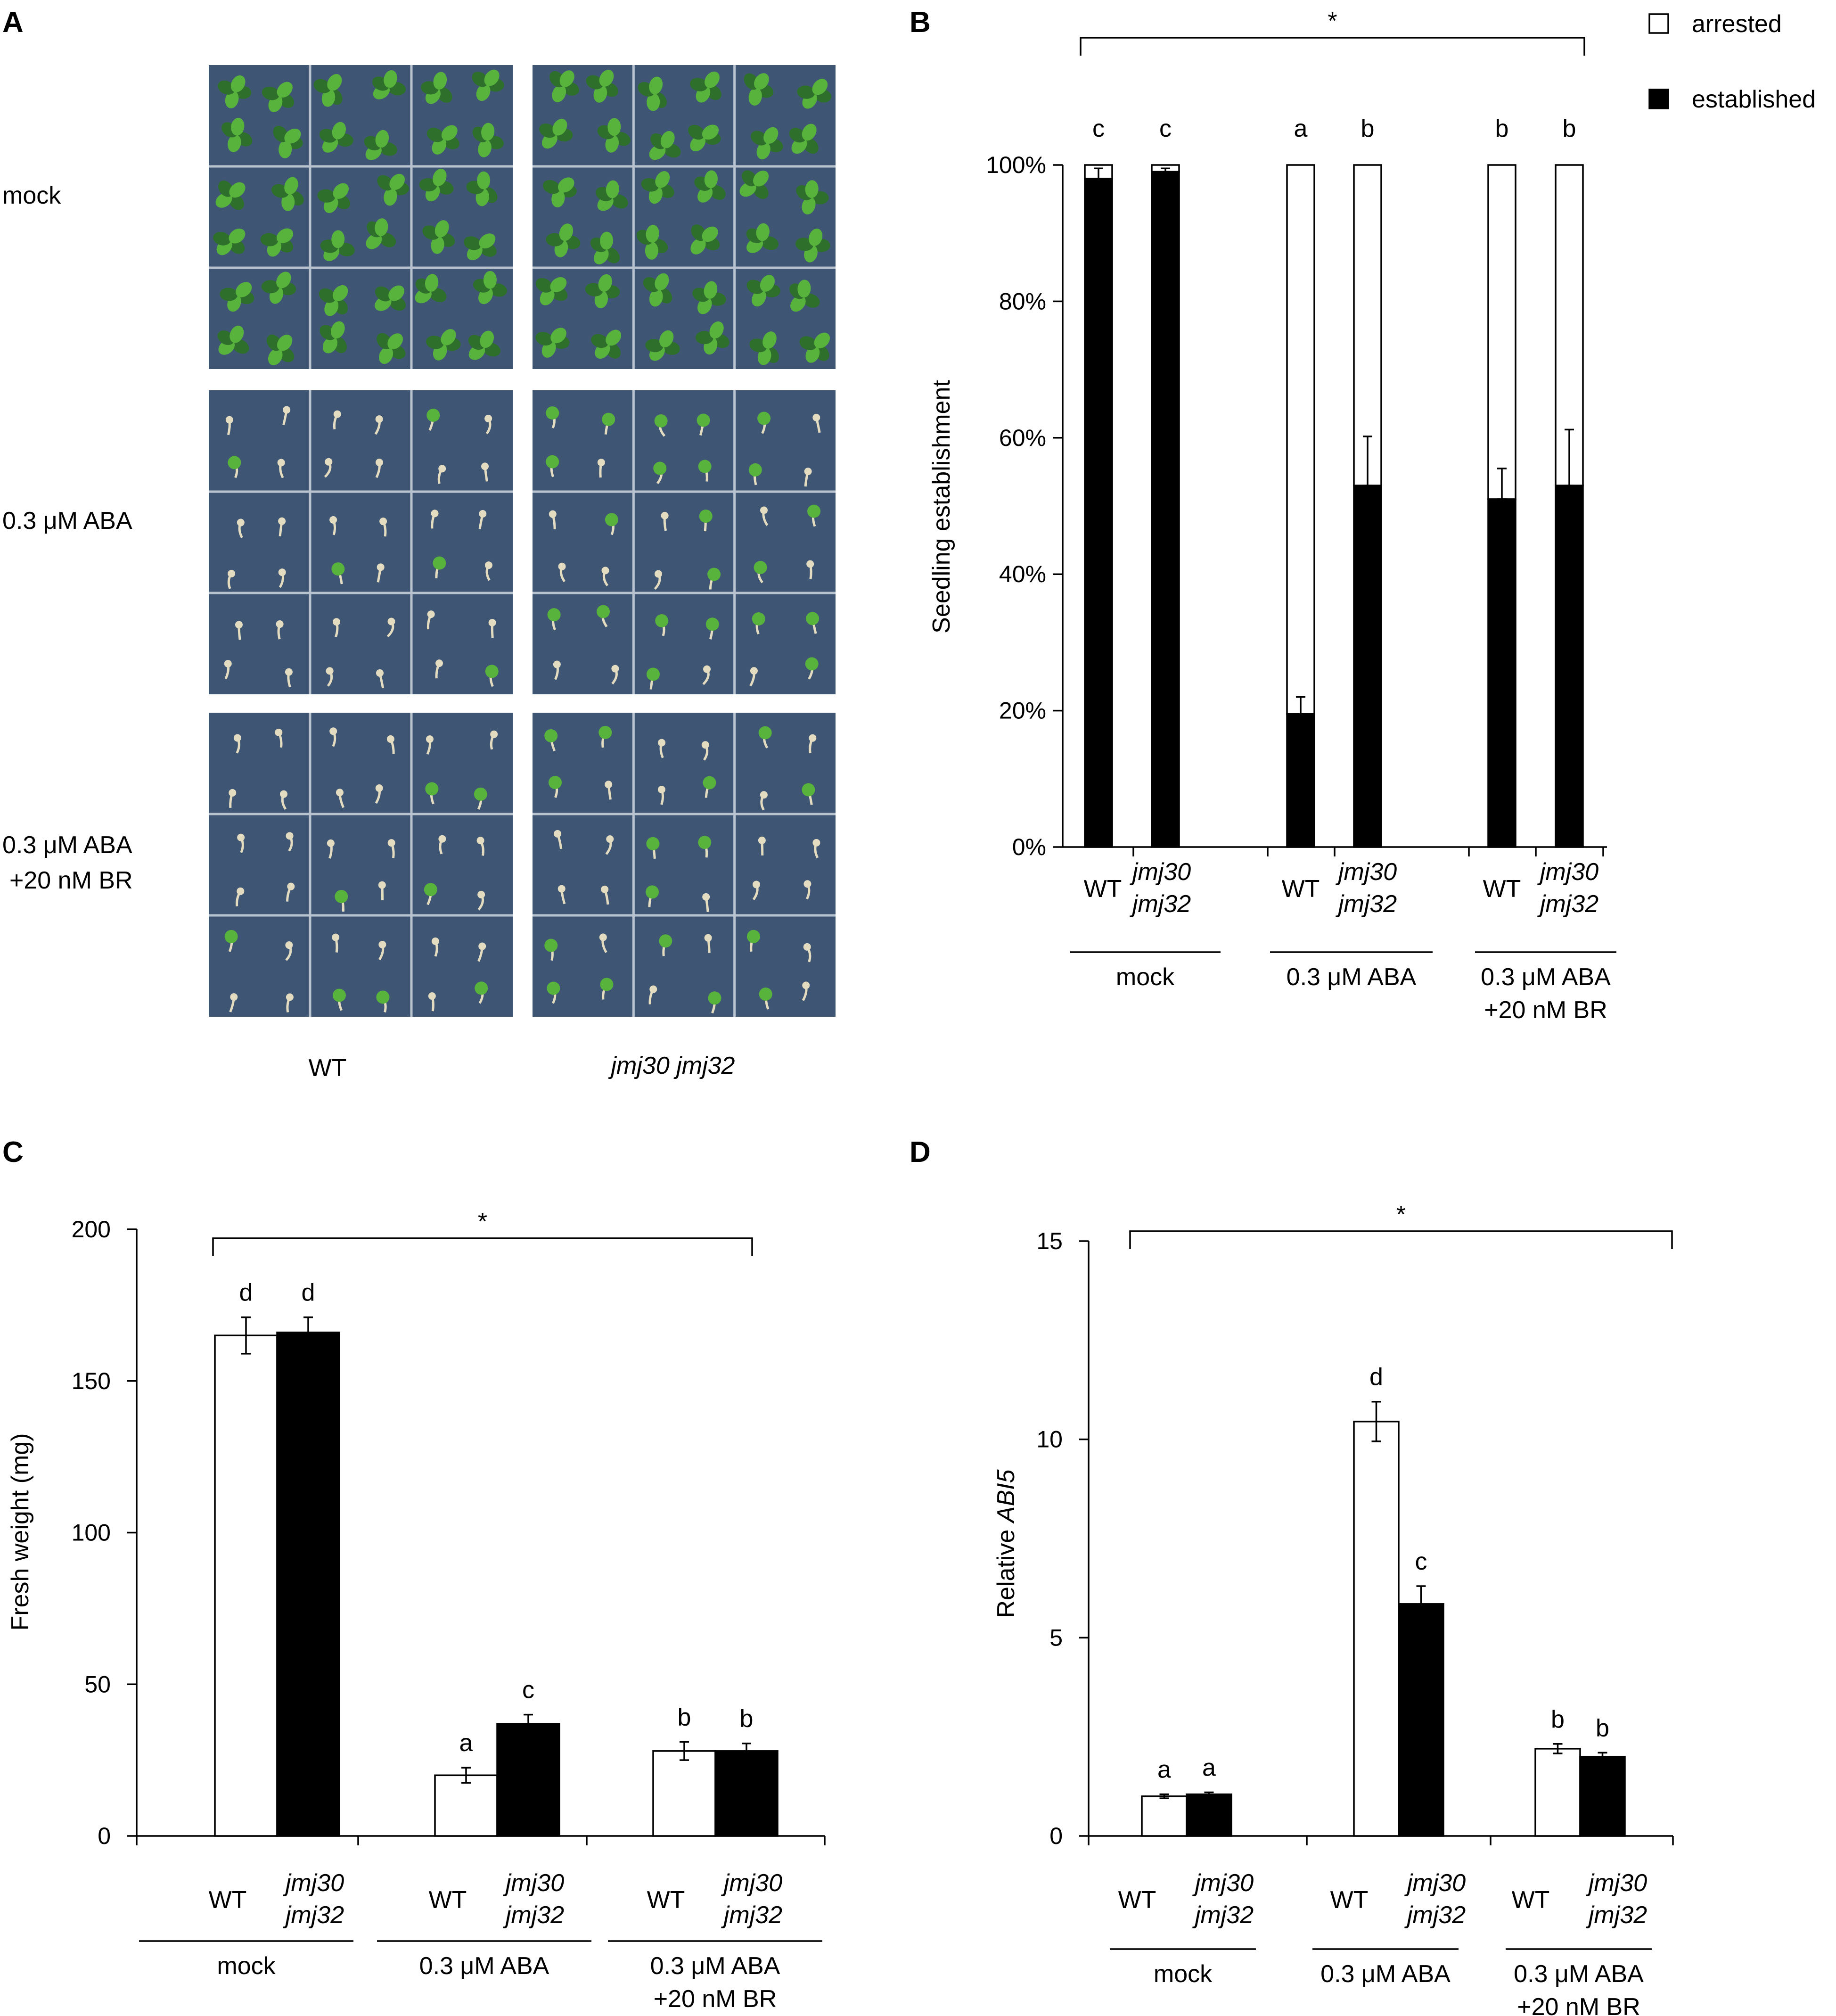 The width and height of the screenshot is (1836, 2016). I want to click on row-label-mock: mock, so click(31, 195).